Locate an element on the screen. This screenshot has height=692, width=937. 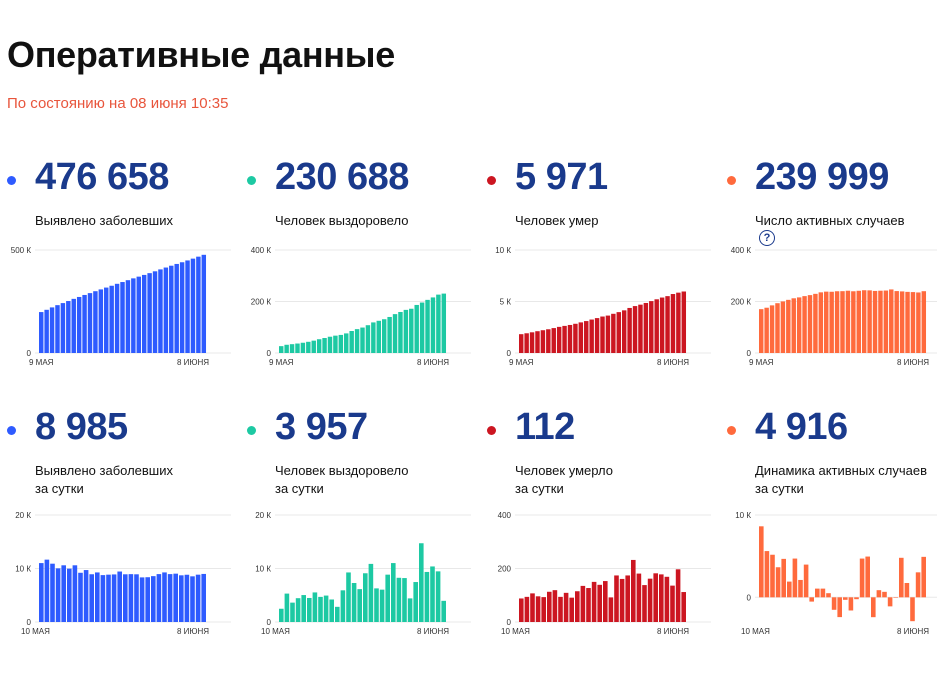
help-icon: ? is located at coordinates (767, 238).